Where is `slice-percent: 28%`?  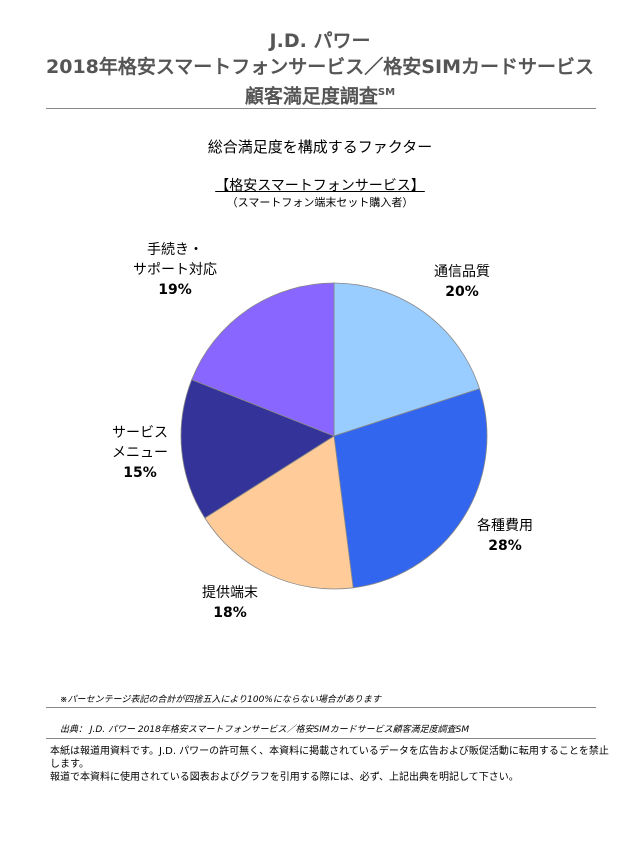
slice-percent: 28% is located at coordinates (505, 546).